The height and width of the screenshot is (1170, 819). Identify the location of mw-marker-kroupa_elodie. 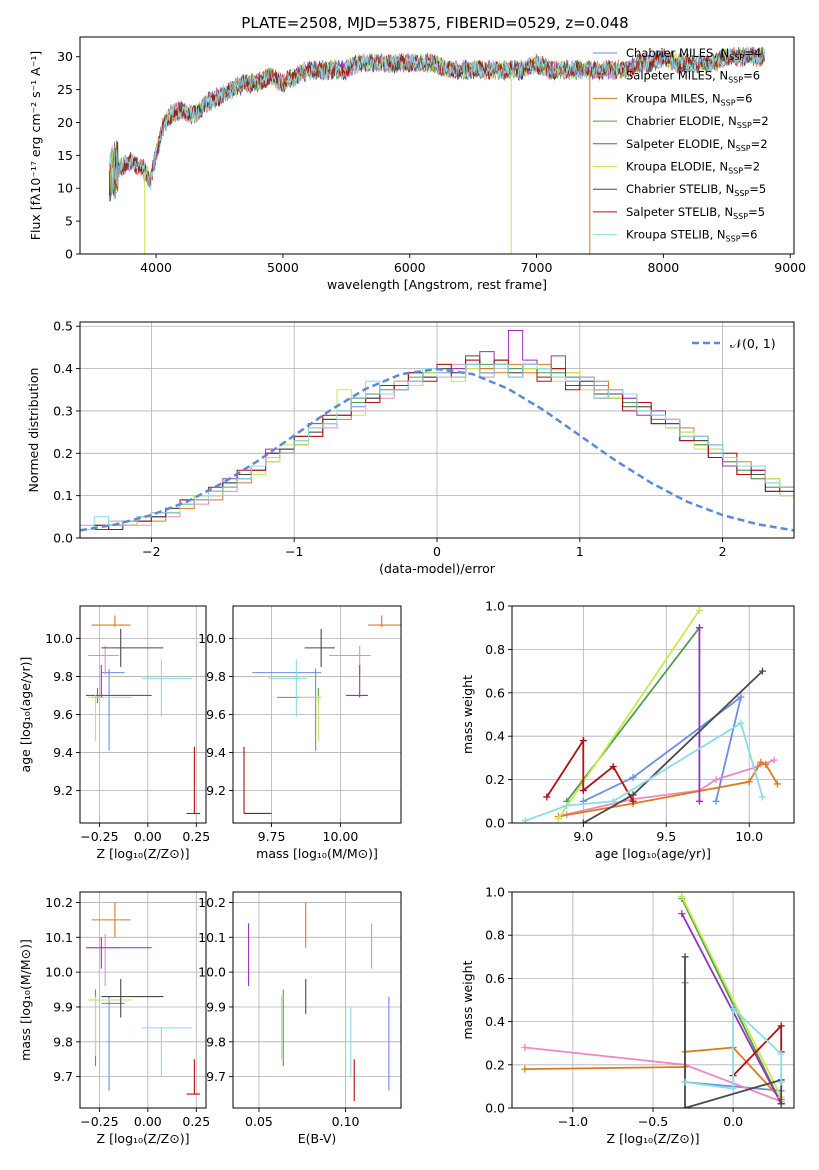
(682, 896).